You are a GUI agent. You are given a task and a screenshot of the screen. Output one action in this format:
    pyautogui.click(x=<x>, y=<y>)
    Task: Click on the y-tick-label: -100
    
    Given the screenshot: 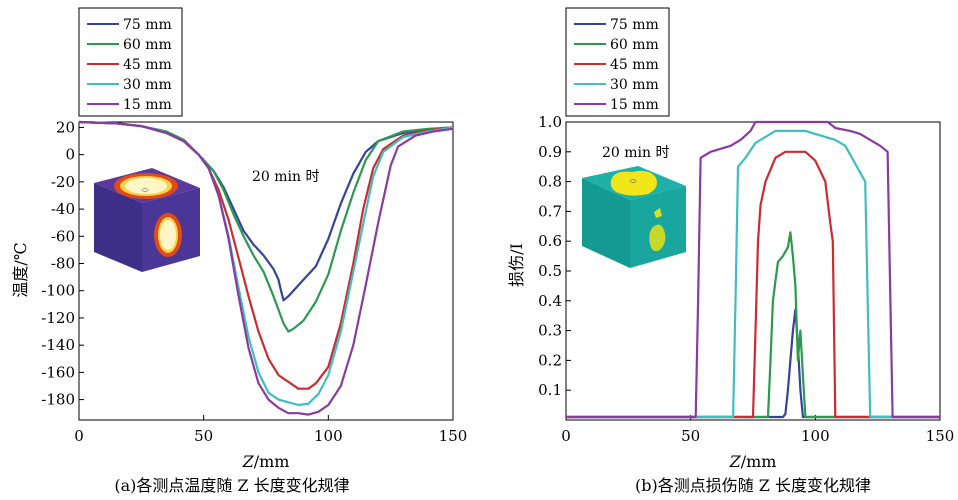 What is the action you would take?
    pyautogui.click(x=58, y=291)
    